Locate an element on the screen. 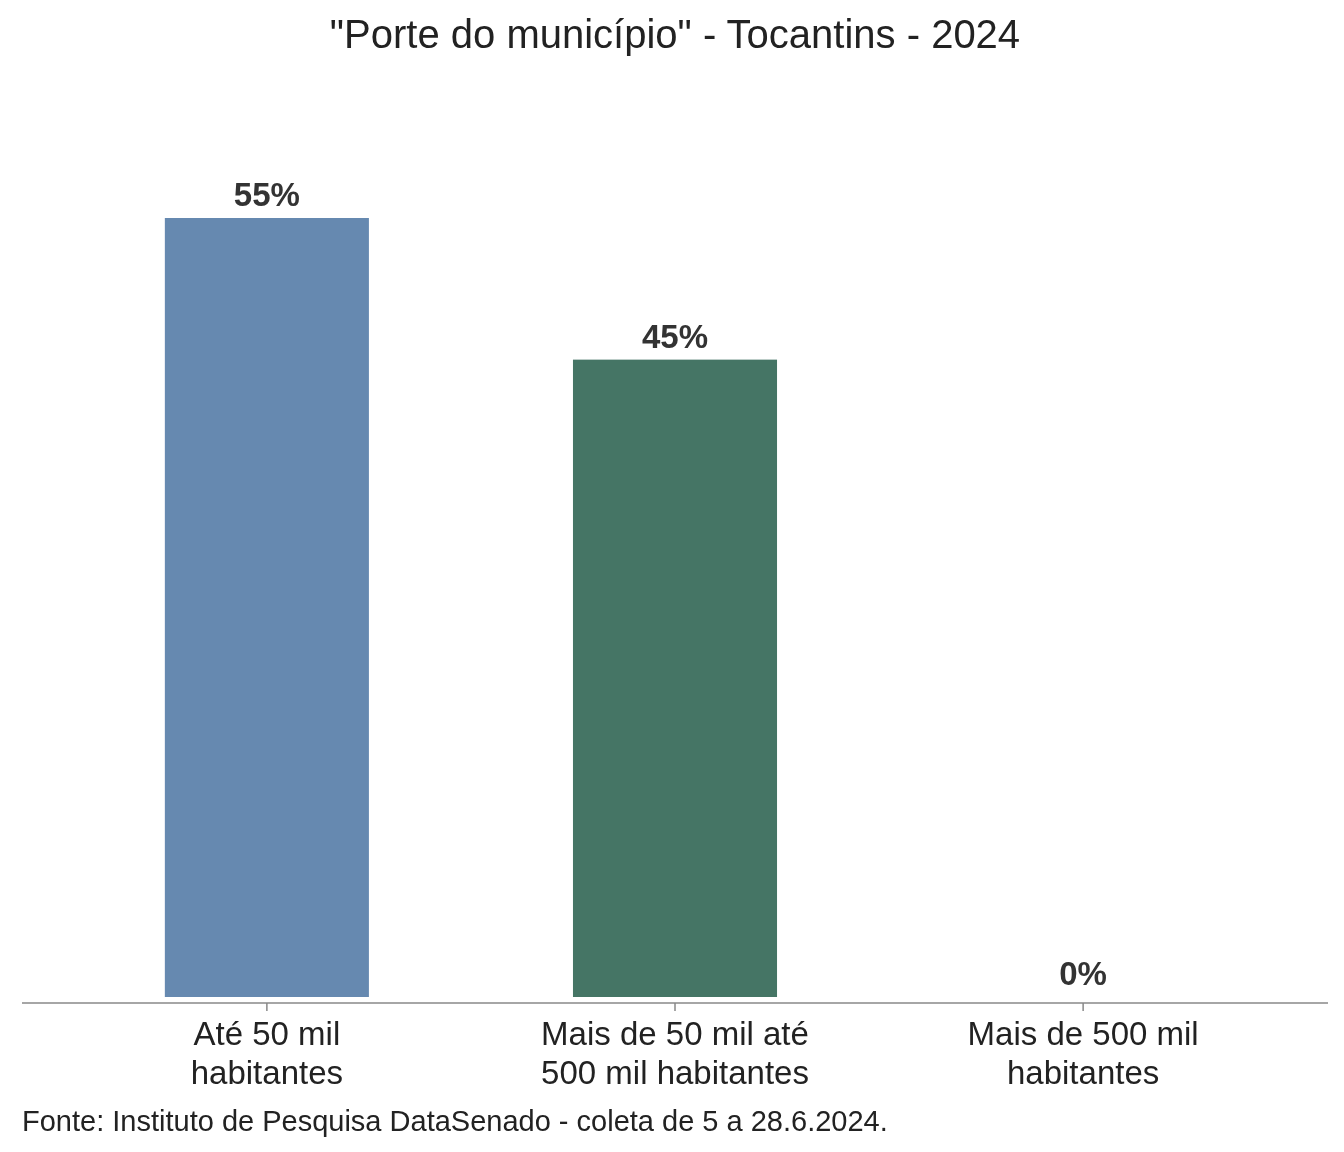  x-tick-label: Até 50 mil habitantes is located at coordinates (267, 1053).